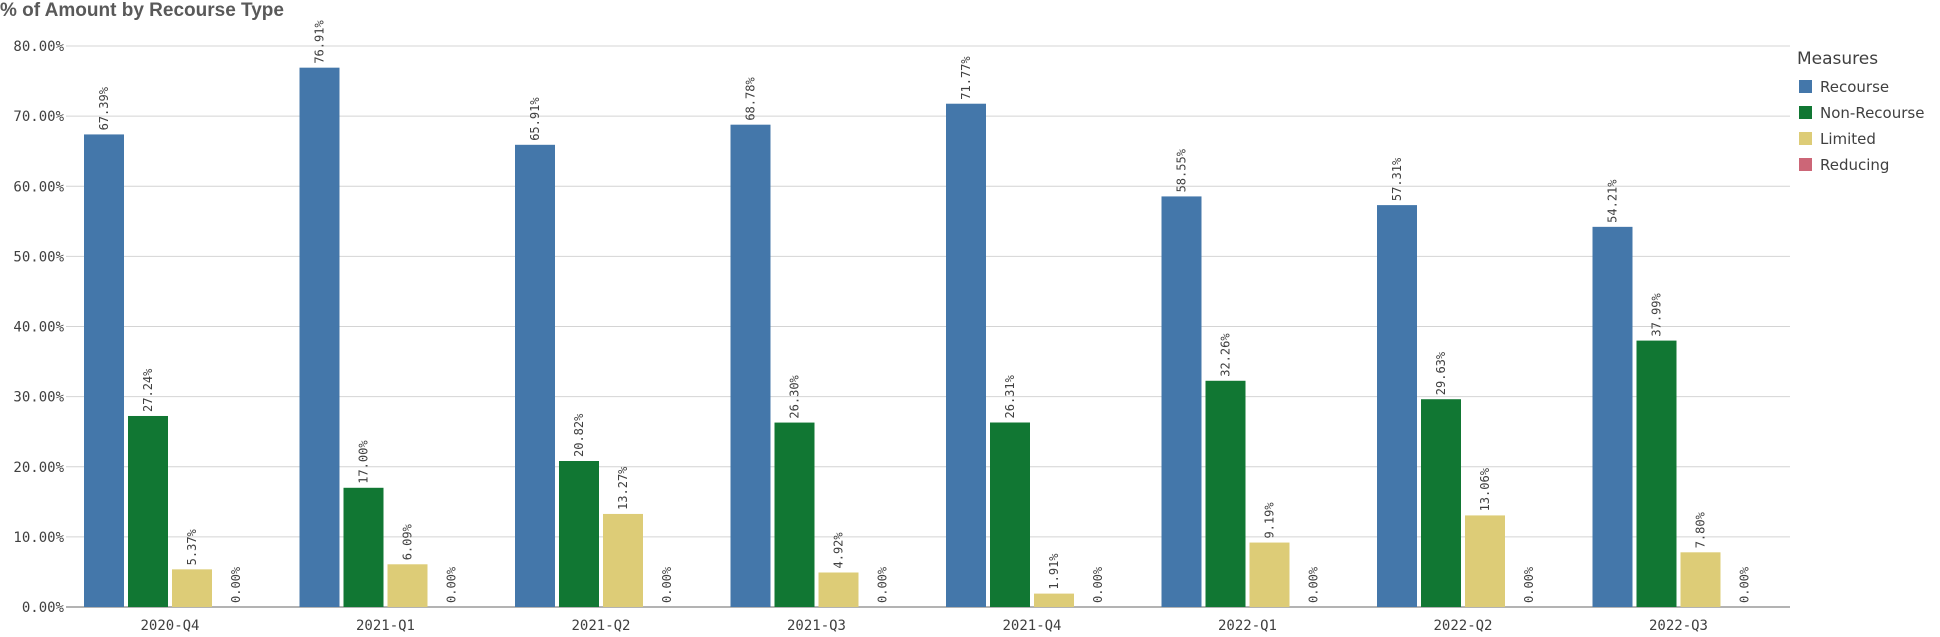  What do you see at coordinates (751, 99) in the screenshot?
I see `data-label: 68.78%` at bounding box center [751, 99].